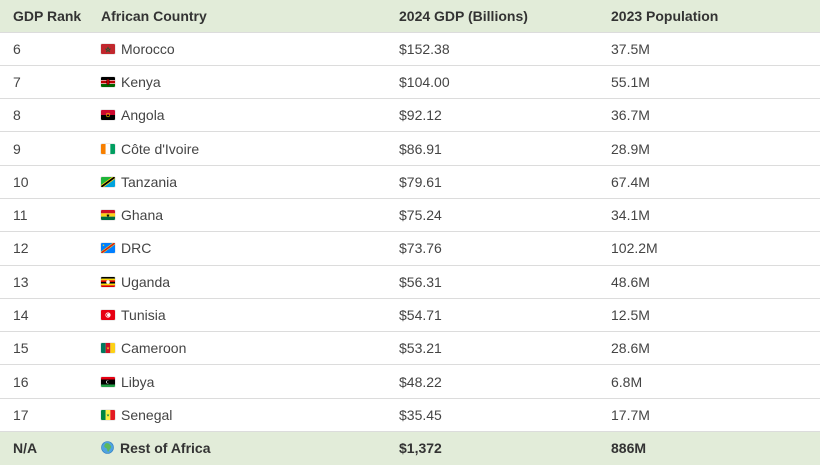  What do you see at coordinates (237, 48) in the screenshot?
I see `country-cell: Morocco` at bounding box center [237, 48].